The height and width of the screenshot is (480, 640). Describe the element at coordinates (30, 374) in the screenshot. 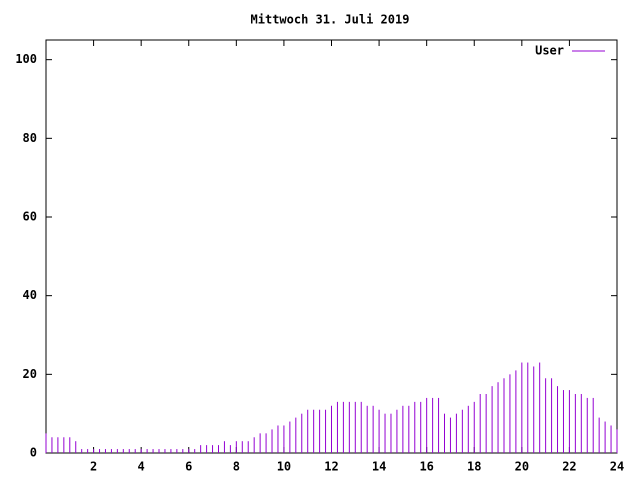

I see `y-tick-label: 20` at that location.